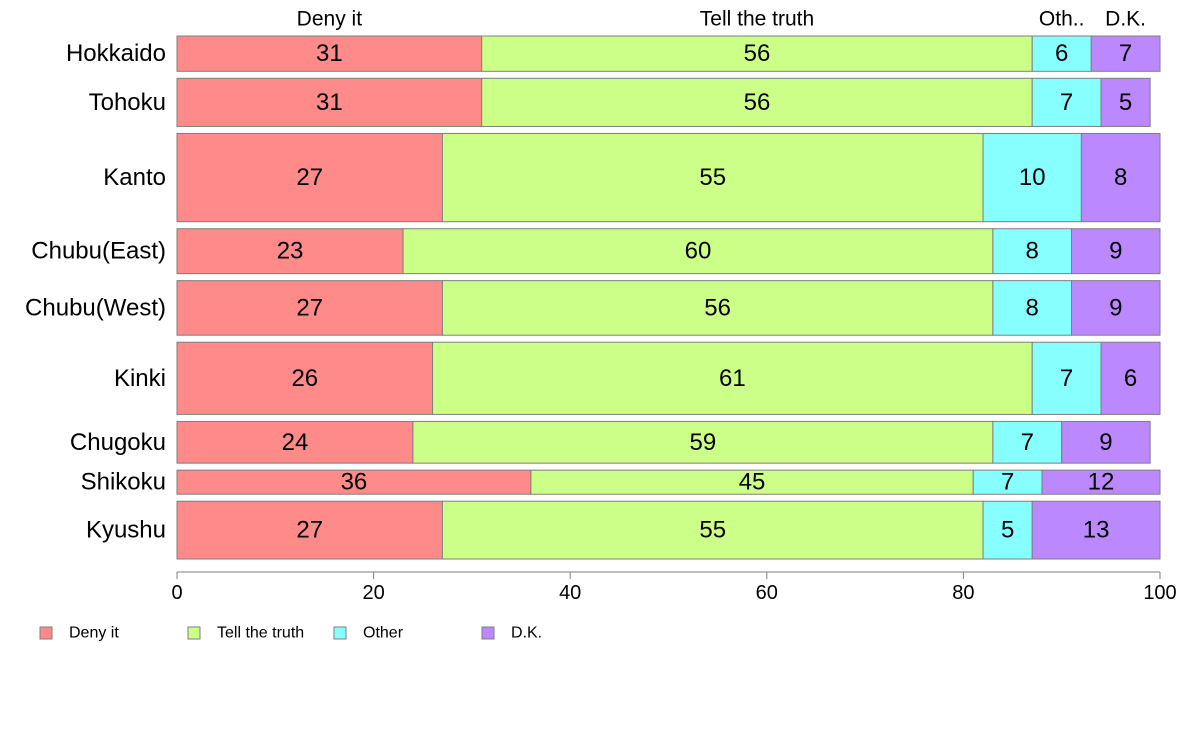 The width and height of the screenshot is (1188, 741). I want to click on category-label: Chubu(East), so click(98, 251).